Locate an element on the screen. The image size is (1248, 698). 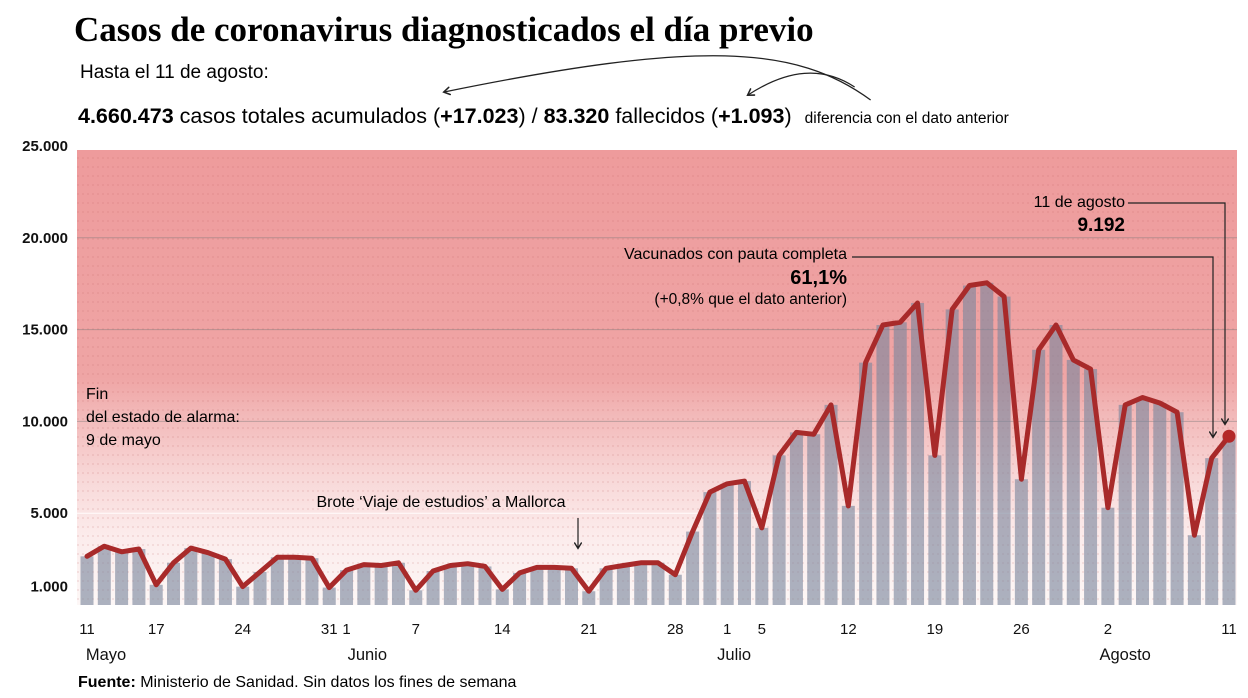
vaccinated-note: (+0,8% que el dato anterior) is located at coordinates (750, 299).